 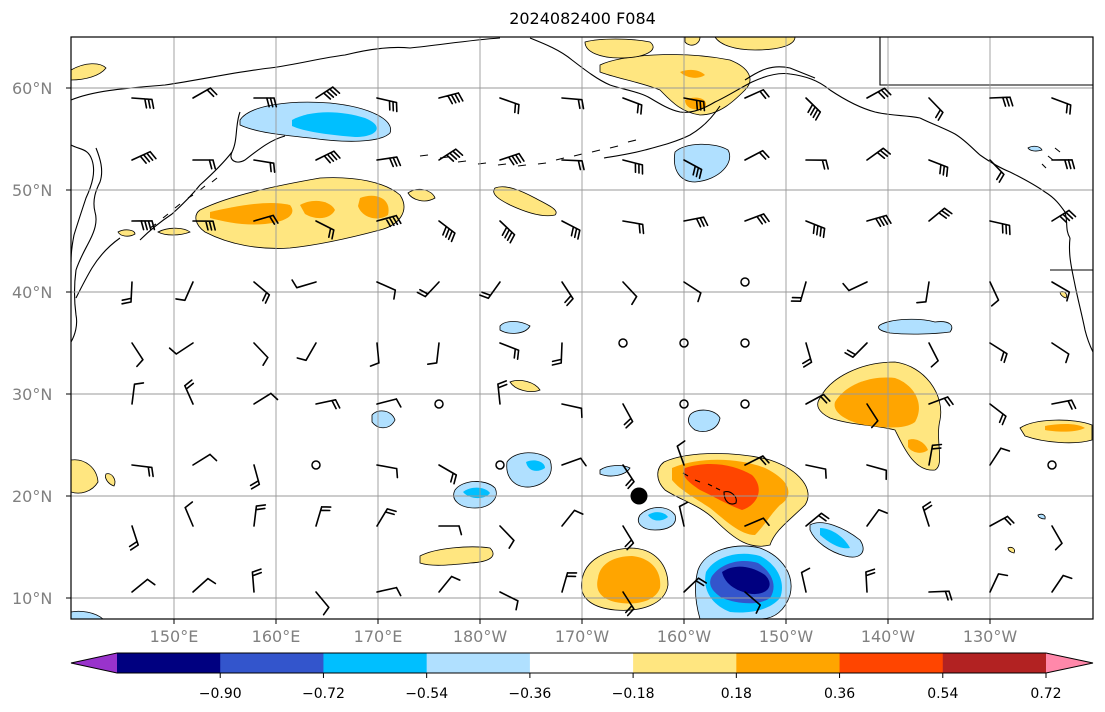 I want to click on colorbar-tick-label: −0.54, so click(x=426, y=694).